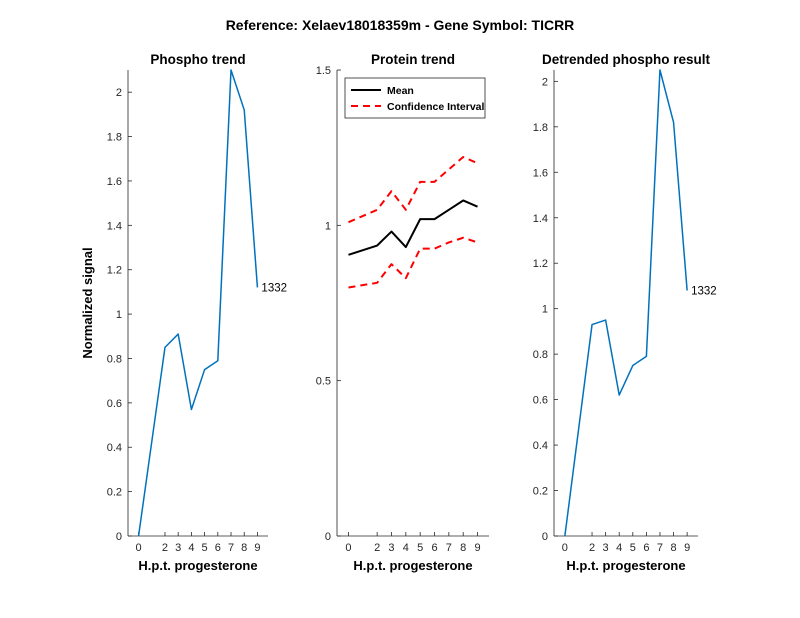 The width and height of the screenshot is (800, 618). I want to click on y-tick-label: 1.5, so click(323, 71).